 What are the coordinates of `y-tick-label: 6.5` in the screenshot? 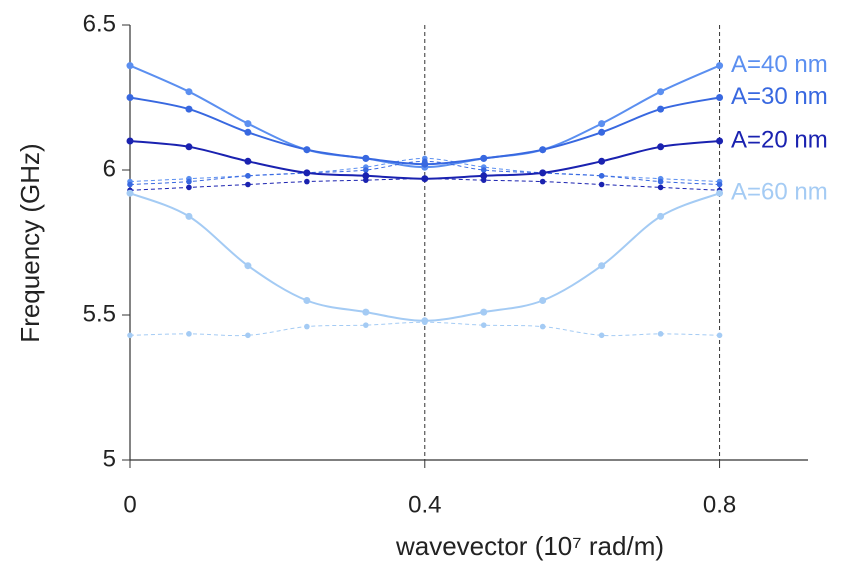 It's located at (99, 23).